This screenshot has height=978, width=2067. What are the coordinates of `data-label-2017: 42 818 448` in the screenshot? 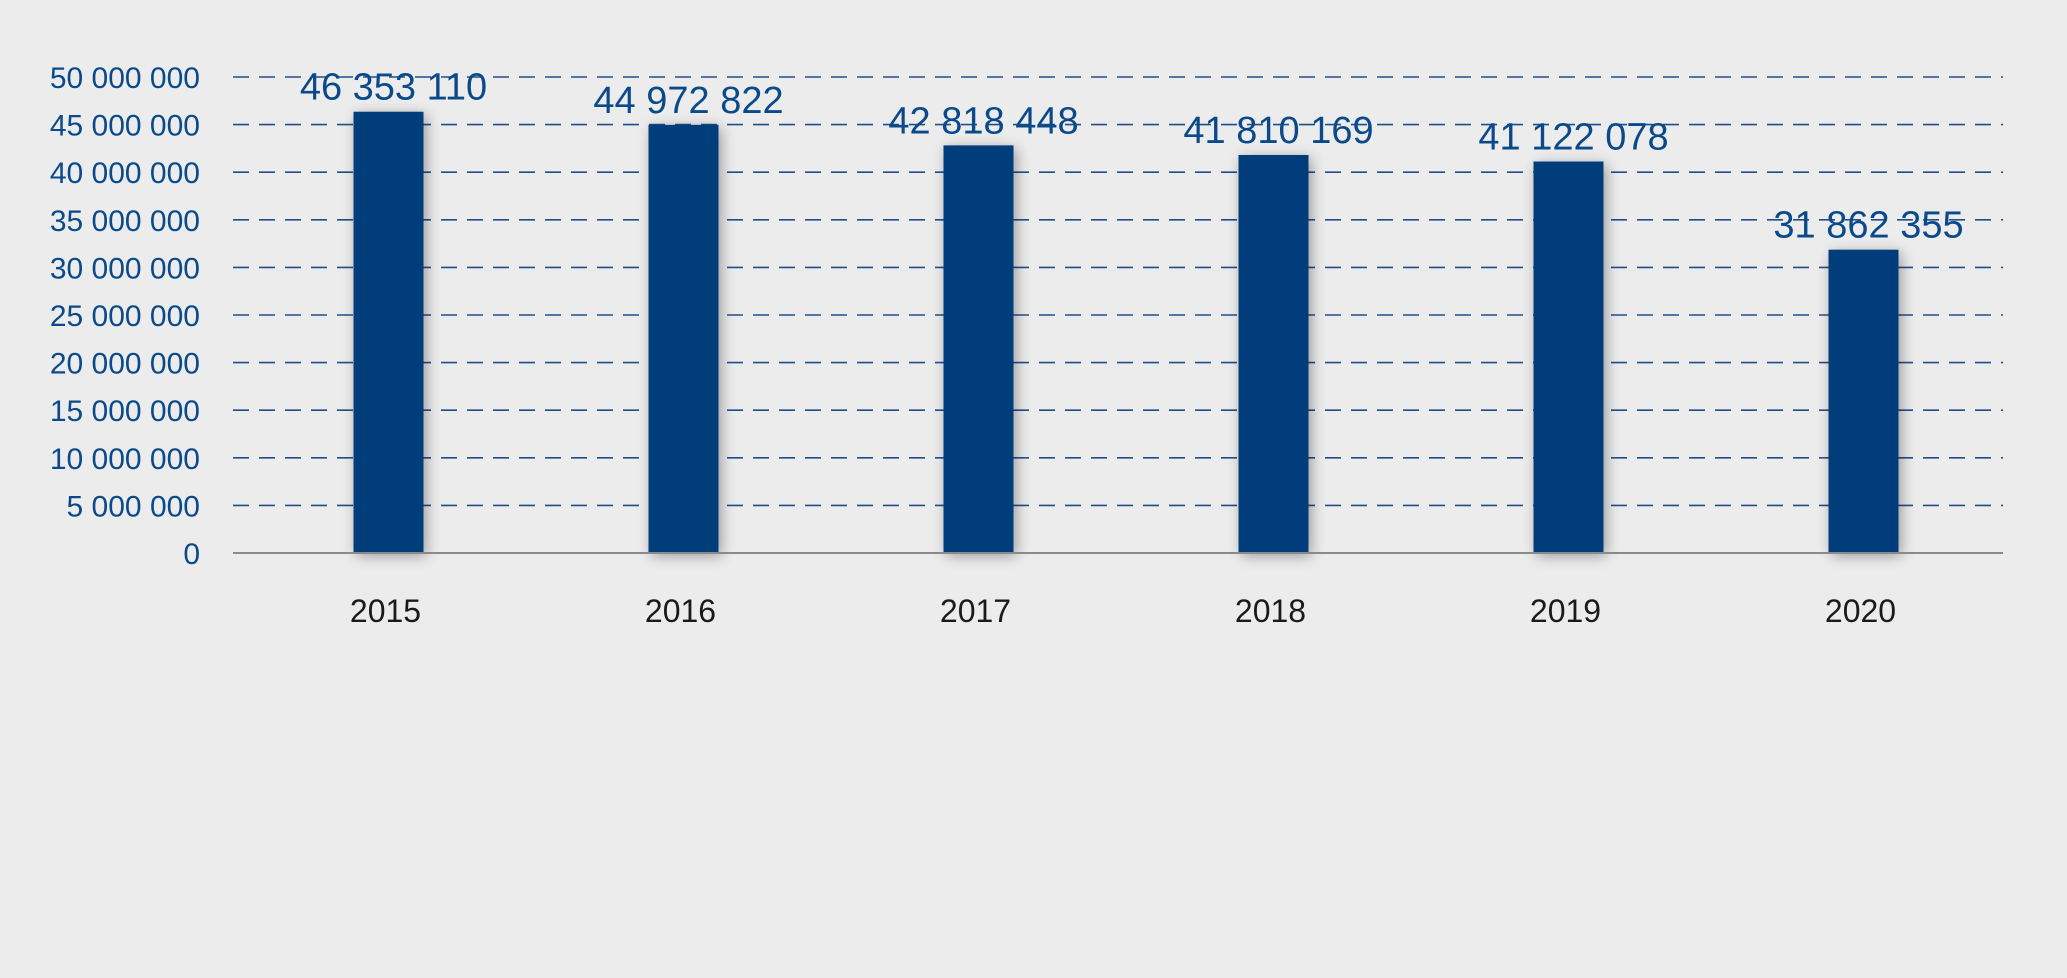 It's located at (983, 121).